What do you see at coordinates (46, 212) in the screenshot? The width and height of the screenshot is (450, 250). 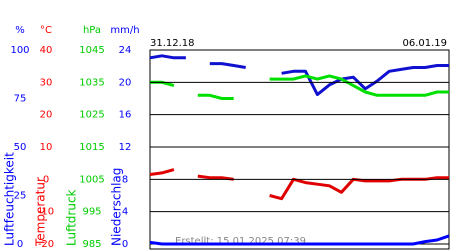 I see `y-tick-label: -10` at bounding box center [46, 212].